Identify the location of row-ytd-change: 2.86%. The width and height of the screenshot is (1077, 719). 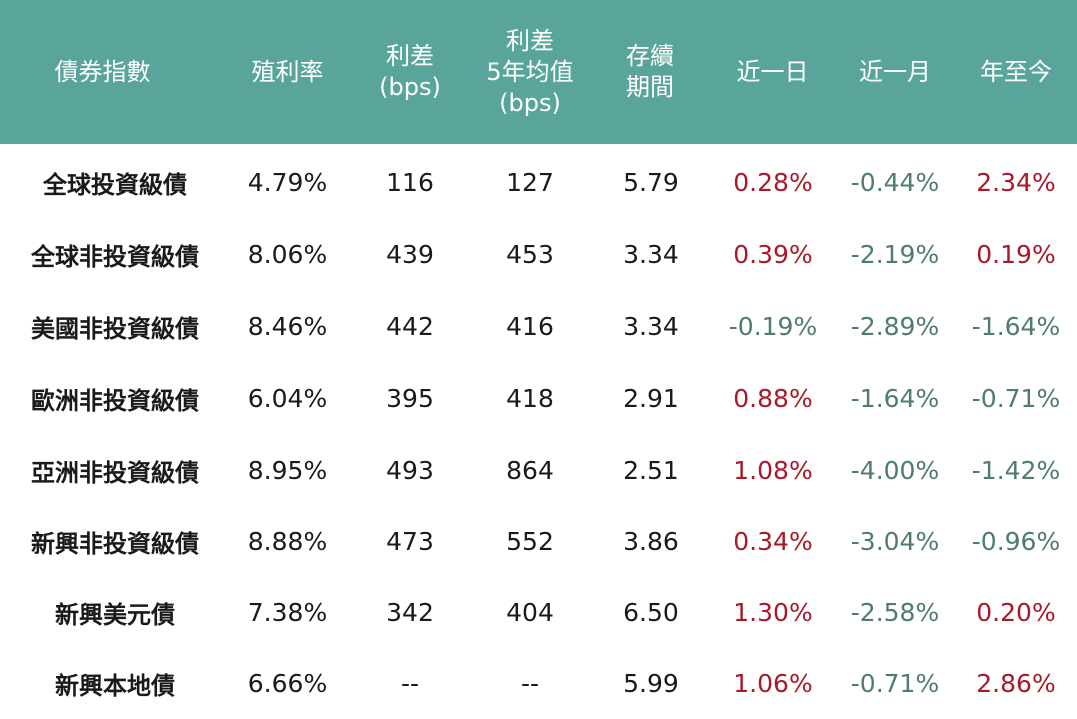
(1016, 683).